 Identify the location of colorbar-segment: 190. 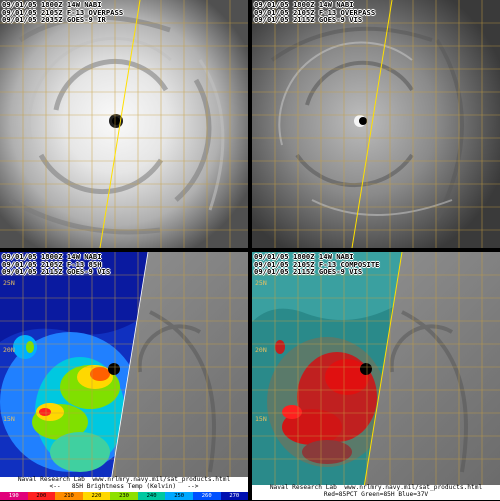
(14, 496).